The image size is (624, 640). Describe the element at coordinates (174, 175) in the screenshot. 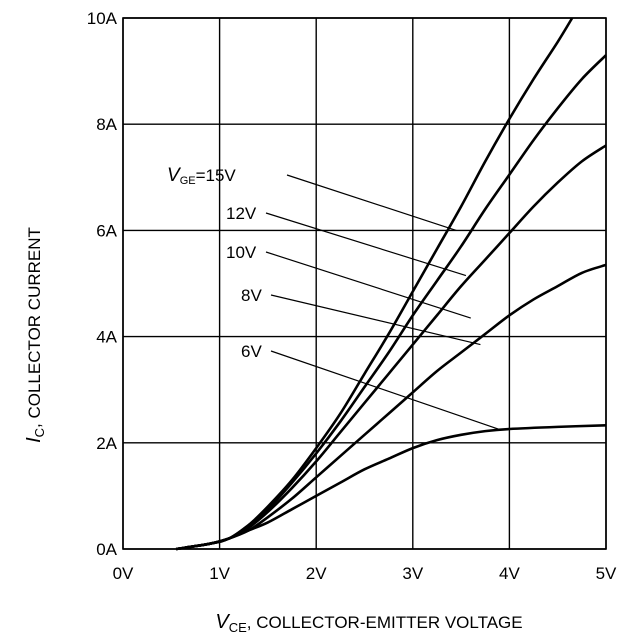

I see `vge-symbol: V` at that location.